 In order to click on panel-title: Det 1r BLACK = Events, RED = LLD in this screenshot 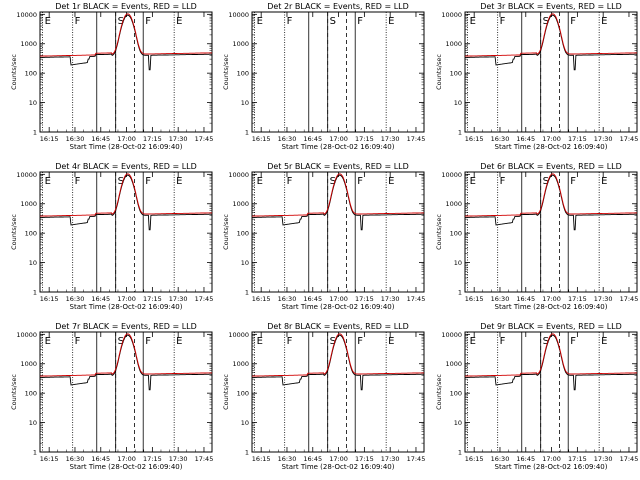, I will do `click(126, 6)`.